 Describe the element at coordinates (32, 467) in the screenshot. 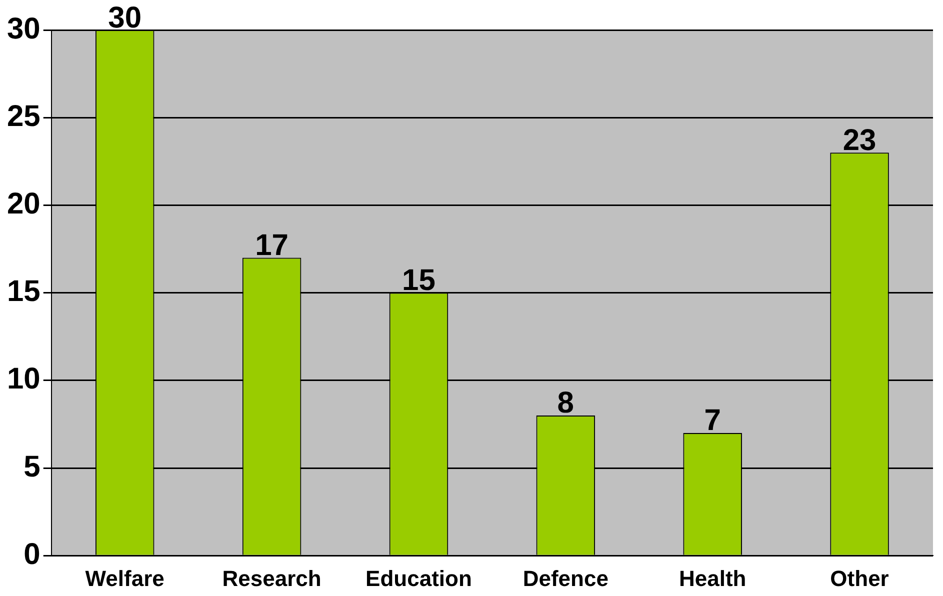

I see `y-tick-label: 5` at that location.